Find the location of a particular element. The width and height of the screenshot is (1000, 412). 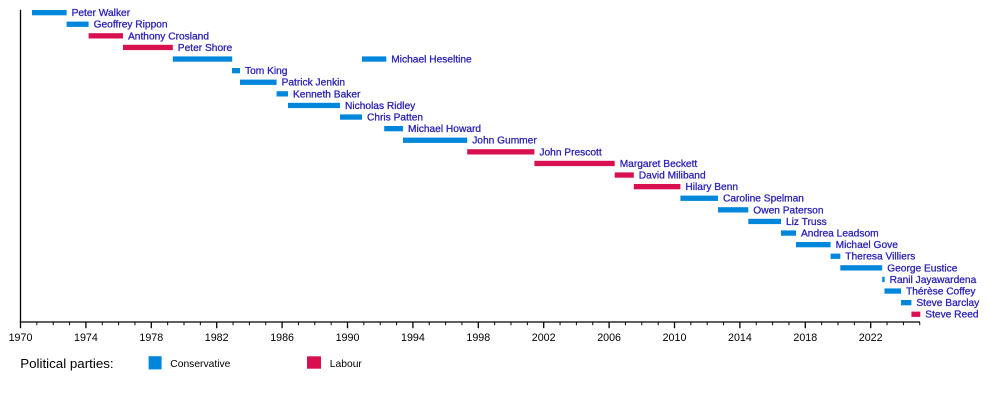

svg-text: Liz Truss is located at coordinates (806, 222).